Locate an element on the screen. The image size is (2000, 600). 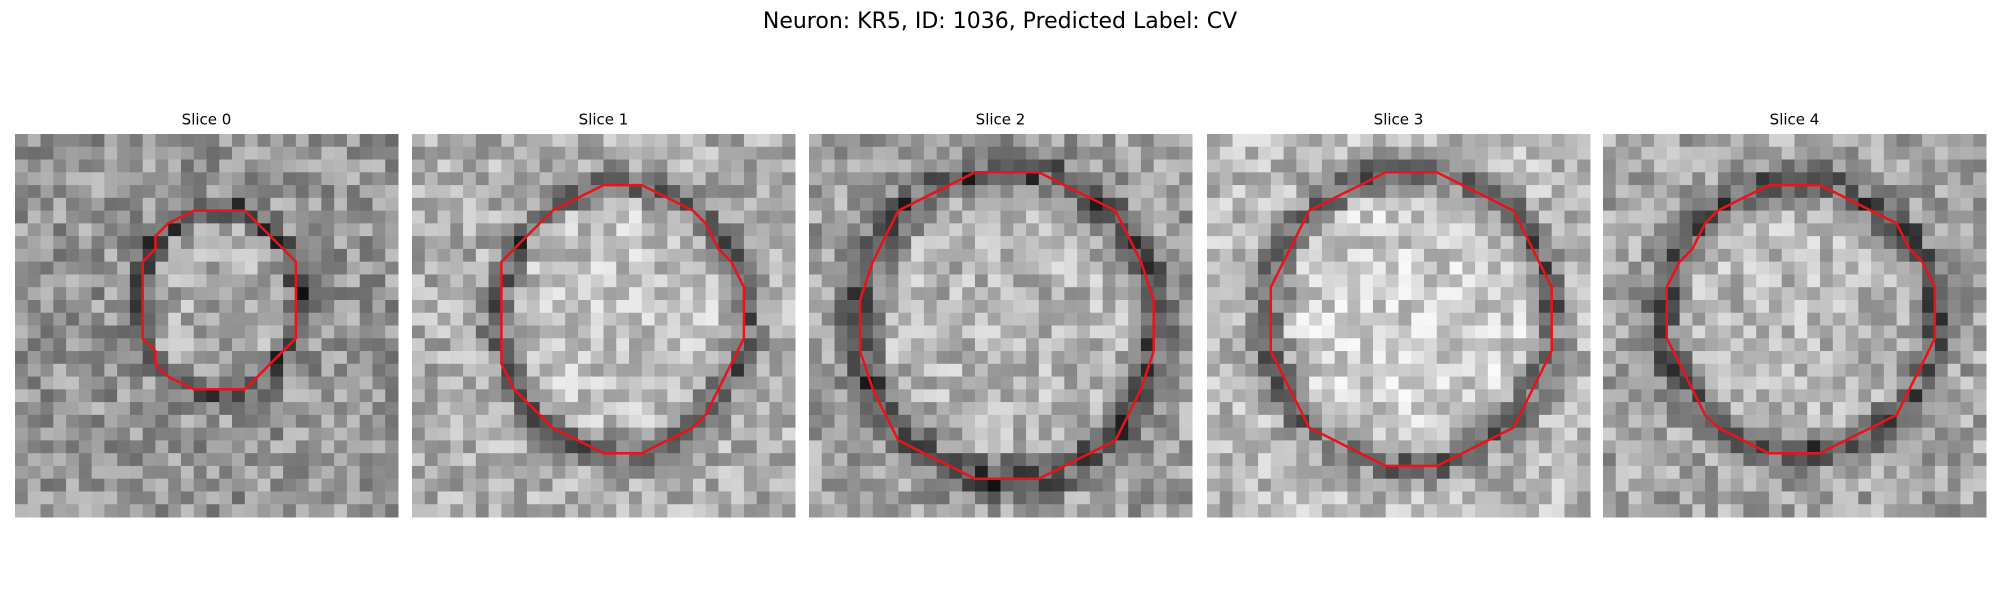
contour is located at coordinates (1411, 319).